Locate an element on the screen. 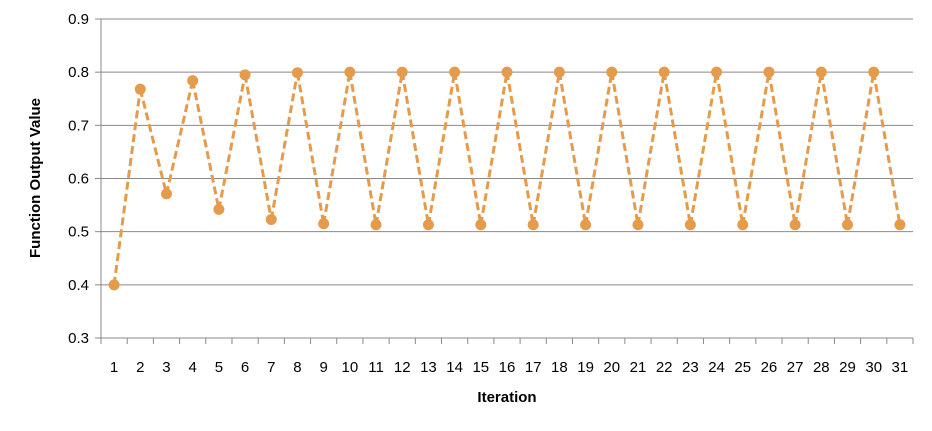  x-tick-label: 20 is located at coordinates (611, 367).